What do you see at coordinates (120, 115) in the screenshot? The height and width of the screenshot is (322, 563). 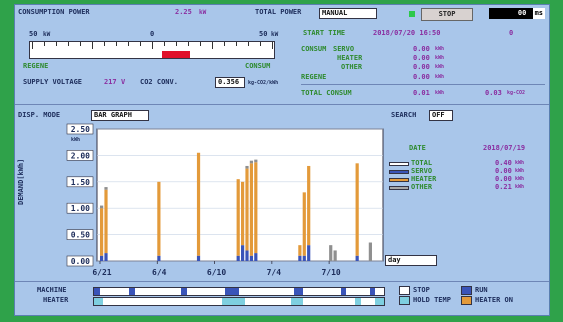 I see `disp-mode-field: BAR GRAPH` at bounding box center [120, 115].